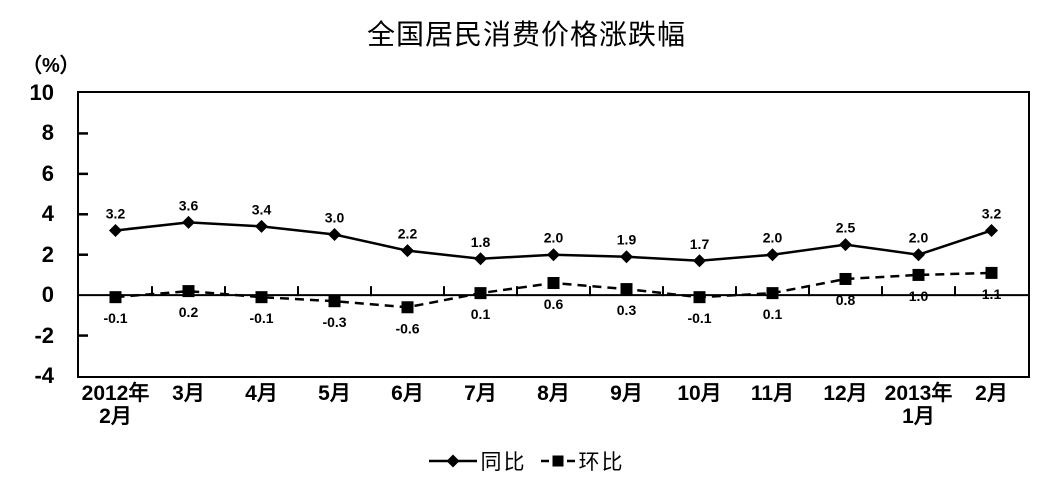 The image size is (1053, 489). I want to click on series-yoy-data-label: 1.7, so click(700, 244).